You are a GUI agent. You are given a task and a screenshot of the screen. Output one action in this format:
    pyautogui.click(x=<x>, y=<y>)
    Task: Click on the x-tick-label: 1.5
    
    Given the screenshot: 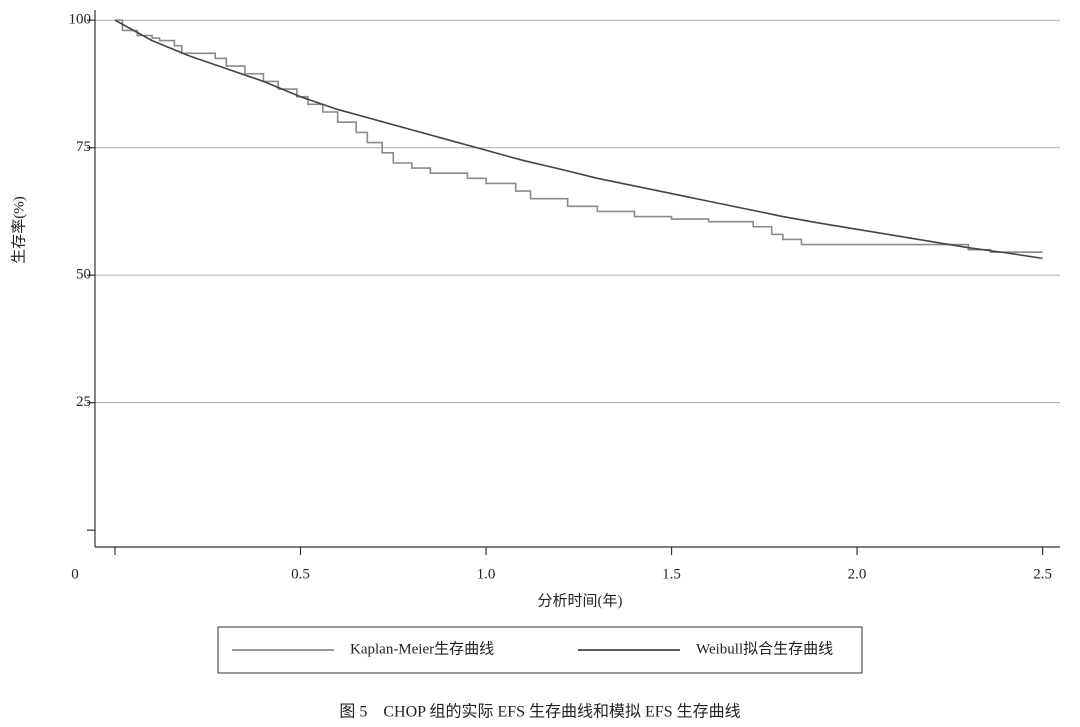 What is the action you would take?
    pyautogui.click(x=671, y=574)
    